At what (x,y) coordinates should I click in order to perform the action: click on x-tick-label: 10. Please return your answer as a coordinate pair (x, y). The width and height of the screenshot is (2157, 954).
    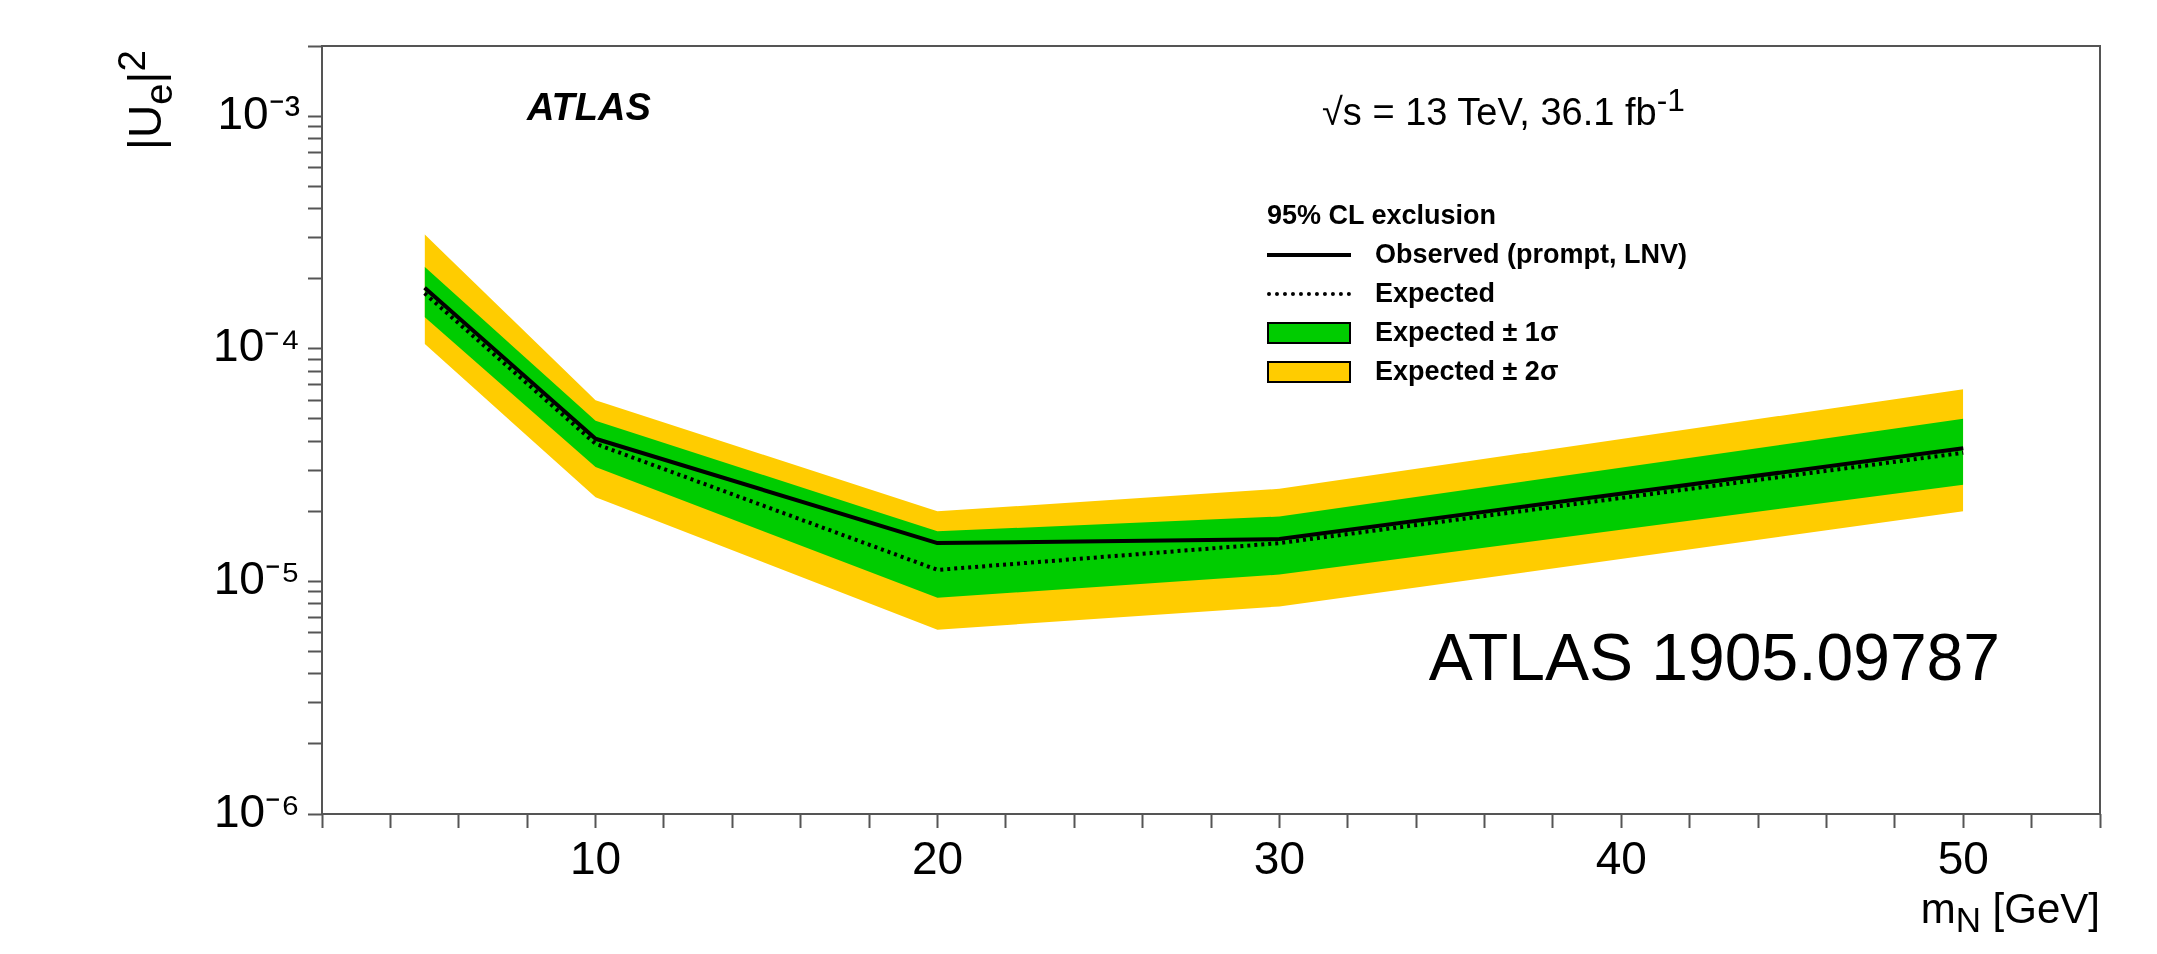
    Looking at the image, I should click on (595, 858).